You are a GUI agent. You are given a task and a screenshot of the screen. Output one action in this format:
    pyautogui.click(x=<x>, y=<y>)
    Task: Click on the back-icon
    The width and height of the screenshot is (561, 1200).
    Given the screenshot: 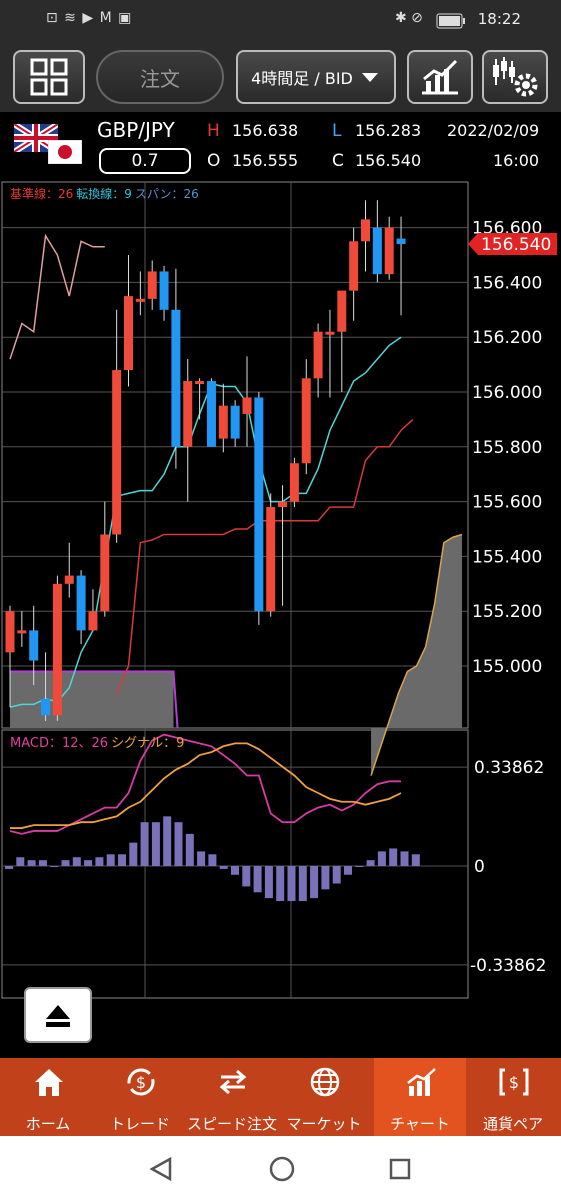 What is the action you would take?
    pyautogui.click(x=161, y=1169)
    